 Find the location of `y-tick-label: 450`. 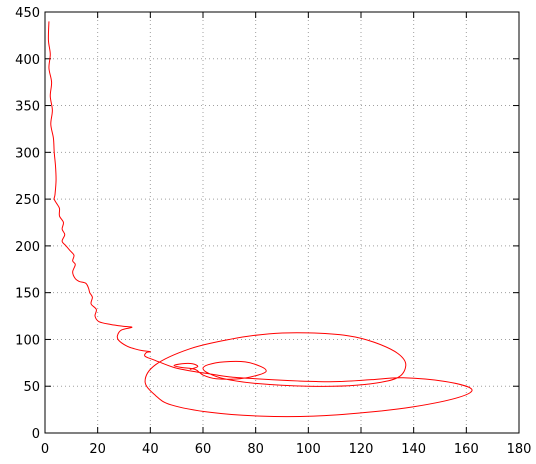

y-tick-label: 450 is located at coordinates (27, 13).